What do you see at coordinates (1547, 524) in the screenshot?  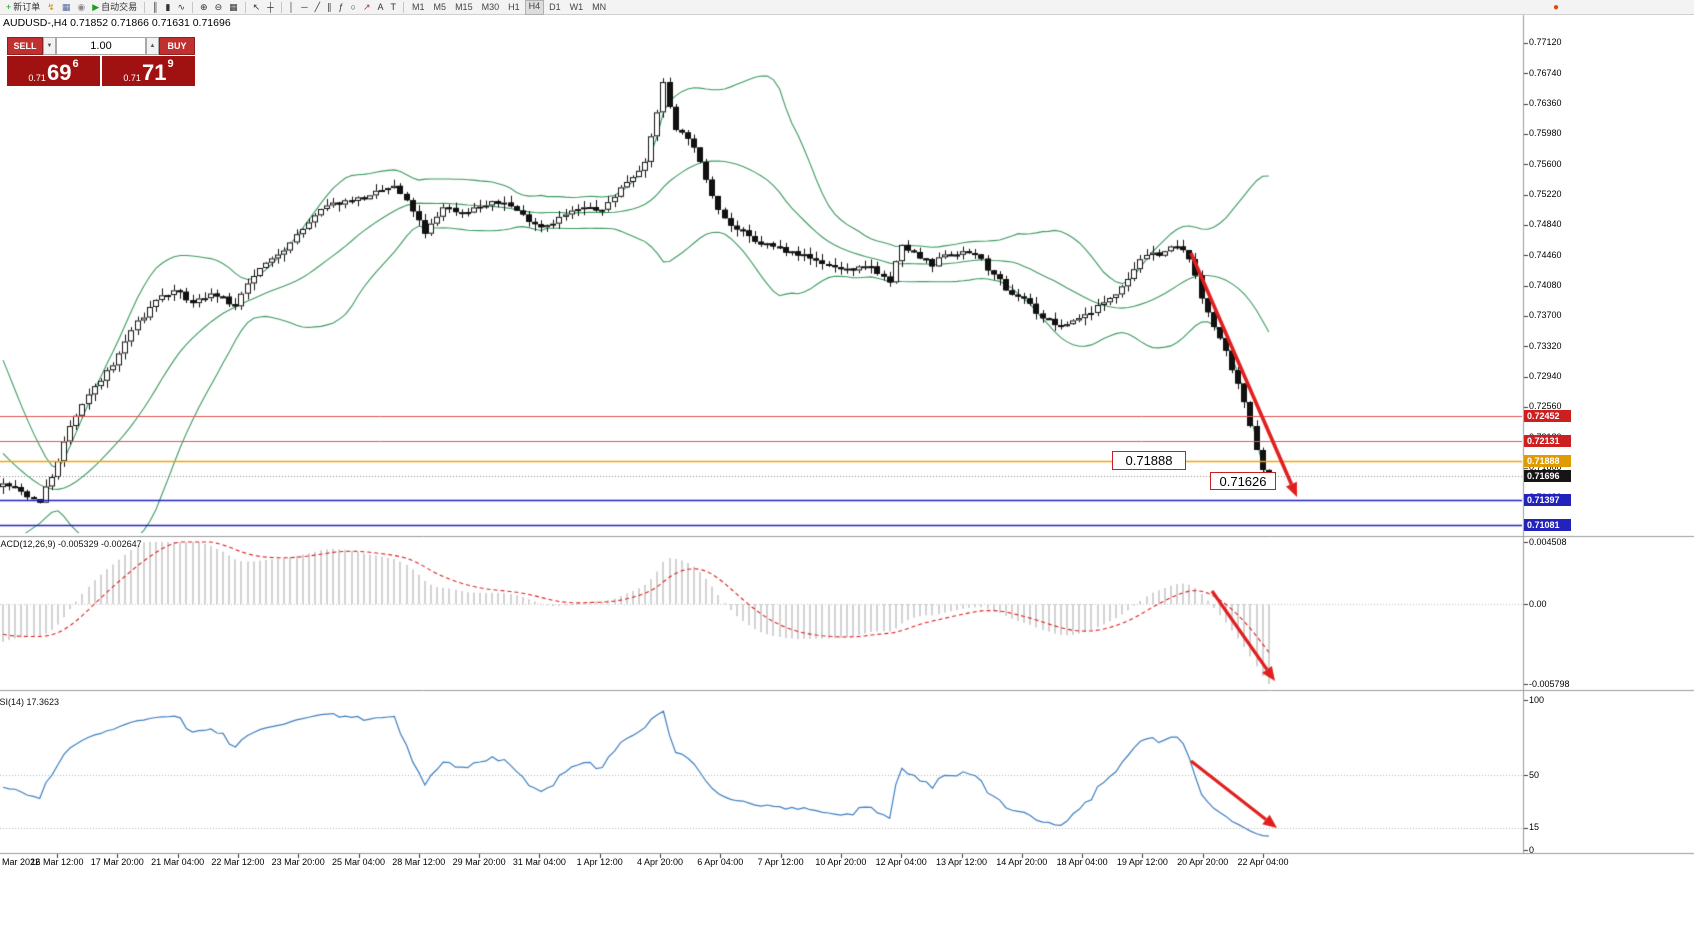 I see `price-level-tag: 0.71081` at bounding box center [1547, 524].